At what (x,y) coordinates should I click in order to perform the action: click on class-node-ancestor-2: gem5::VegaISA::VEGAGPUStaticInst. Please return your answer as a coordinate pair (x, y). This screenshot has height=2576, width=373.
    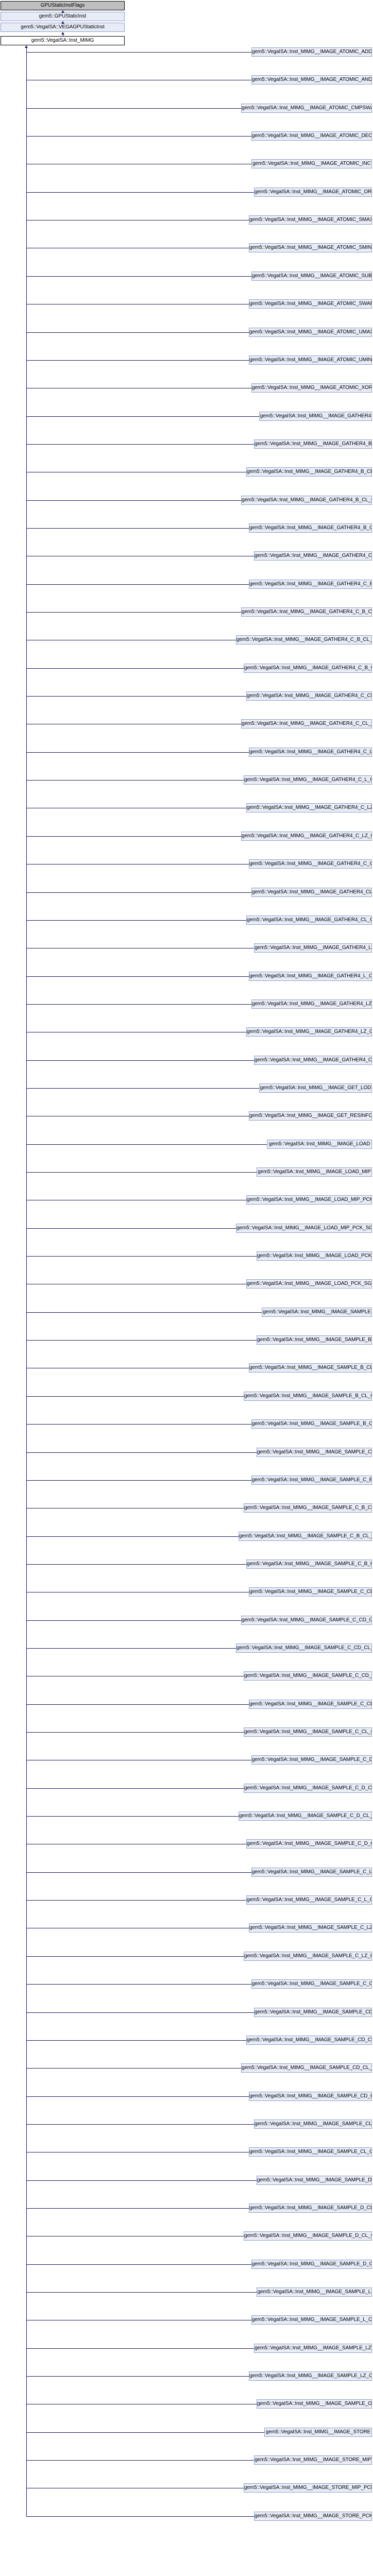
    Looking at the image, I should click on (63, 27).